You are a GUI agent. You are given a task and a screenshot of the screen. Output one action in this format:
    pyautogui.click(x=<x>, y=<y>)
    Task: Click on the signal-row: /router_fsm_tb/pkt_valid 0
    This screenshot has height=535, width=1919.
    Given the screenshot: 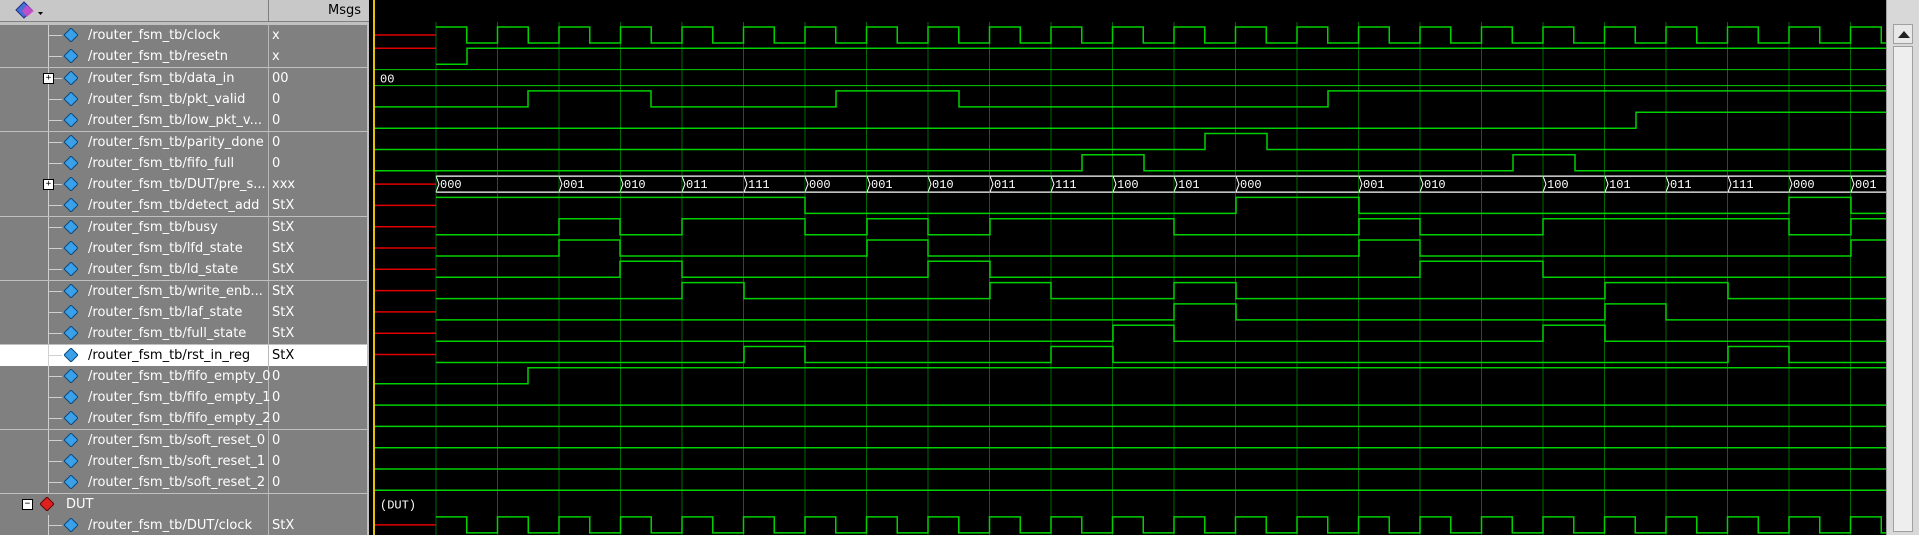 What is the action you would take?
    pyautogui.click(x=184, y=99)
    